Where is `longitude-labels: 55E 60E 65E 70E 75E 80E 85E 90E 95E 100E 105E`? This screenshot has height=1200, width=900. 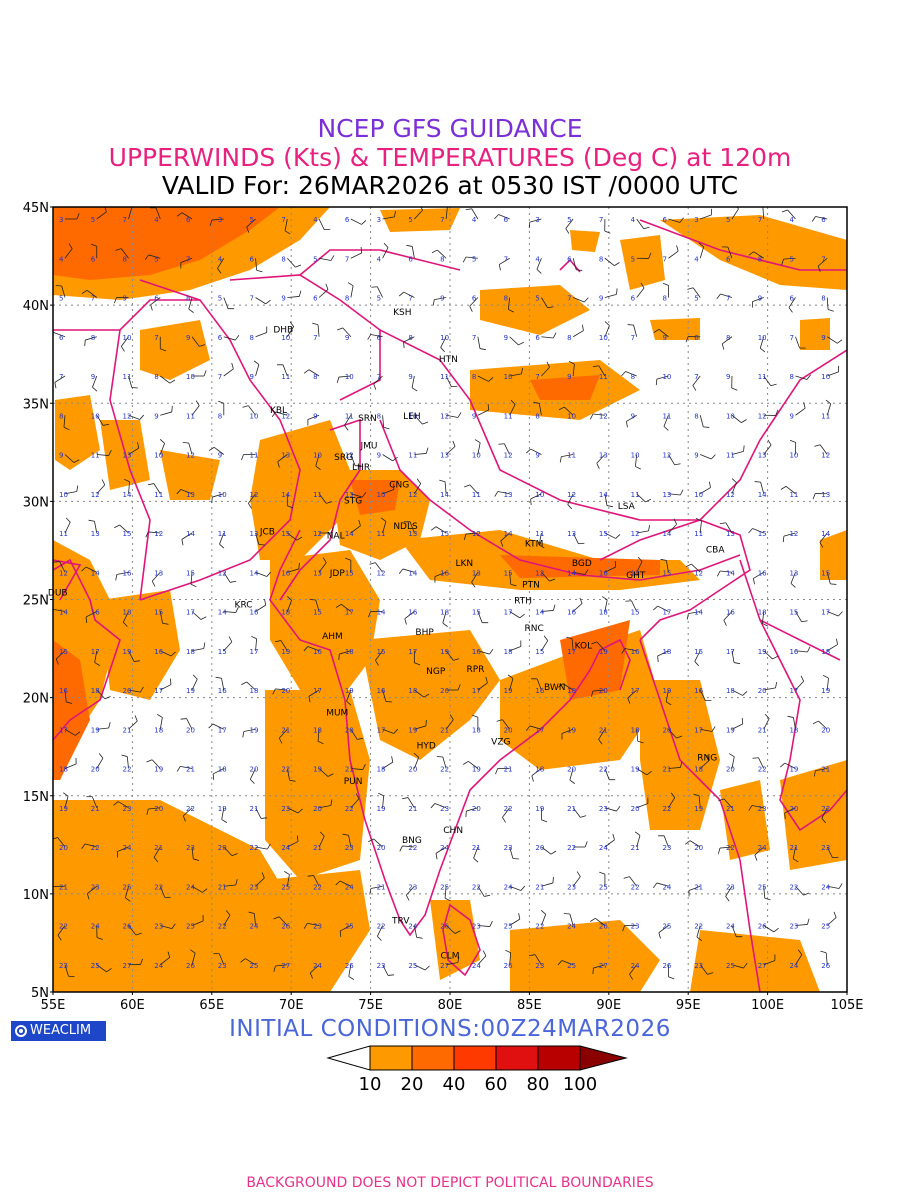
longitude-labels: 55E 60E 65E 70E 75E 80E 85E 90E 95E 100E 105E is located at coordinates (452, 1002).